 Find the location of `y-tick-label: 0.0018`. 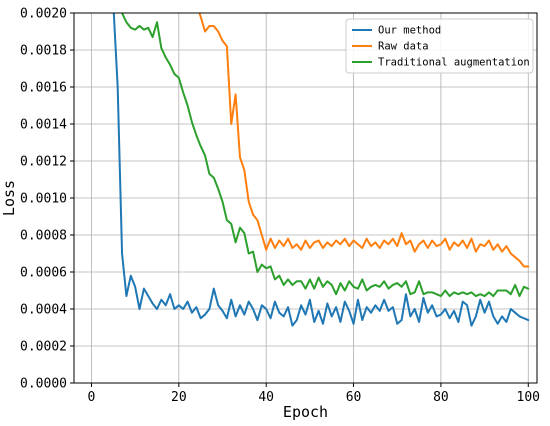

y-tick-label: 0.0018 is located at coordinates (43, 51).